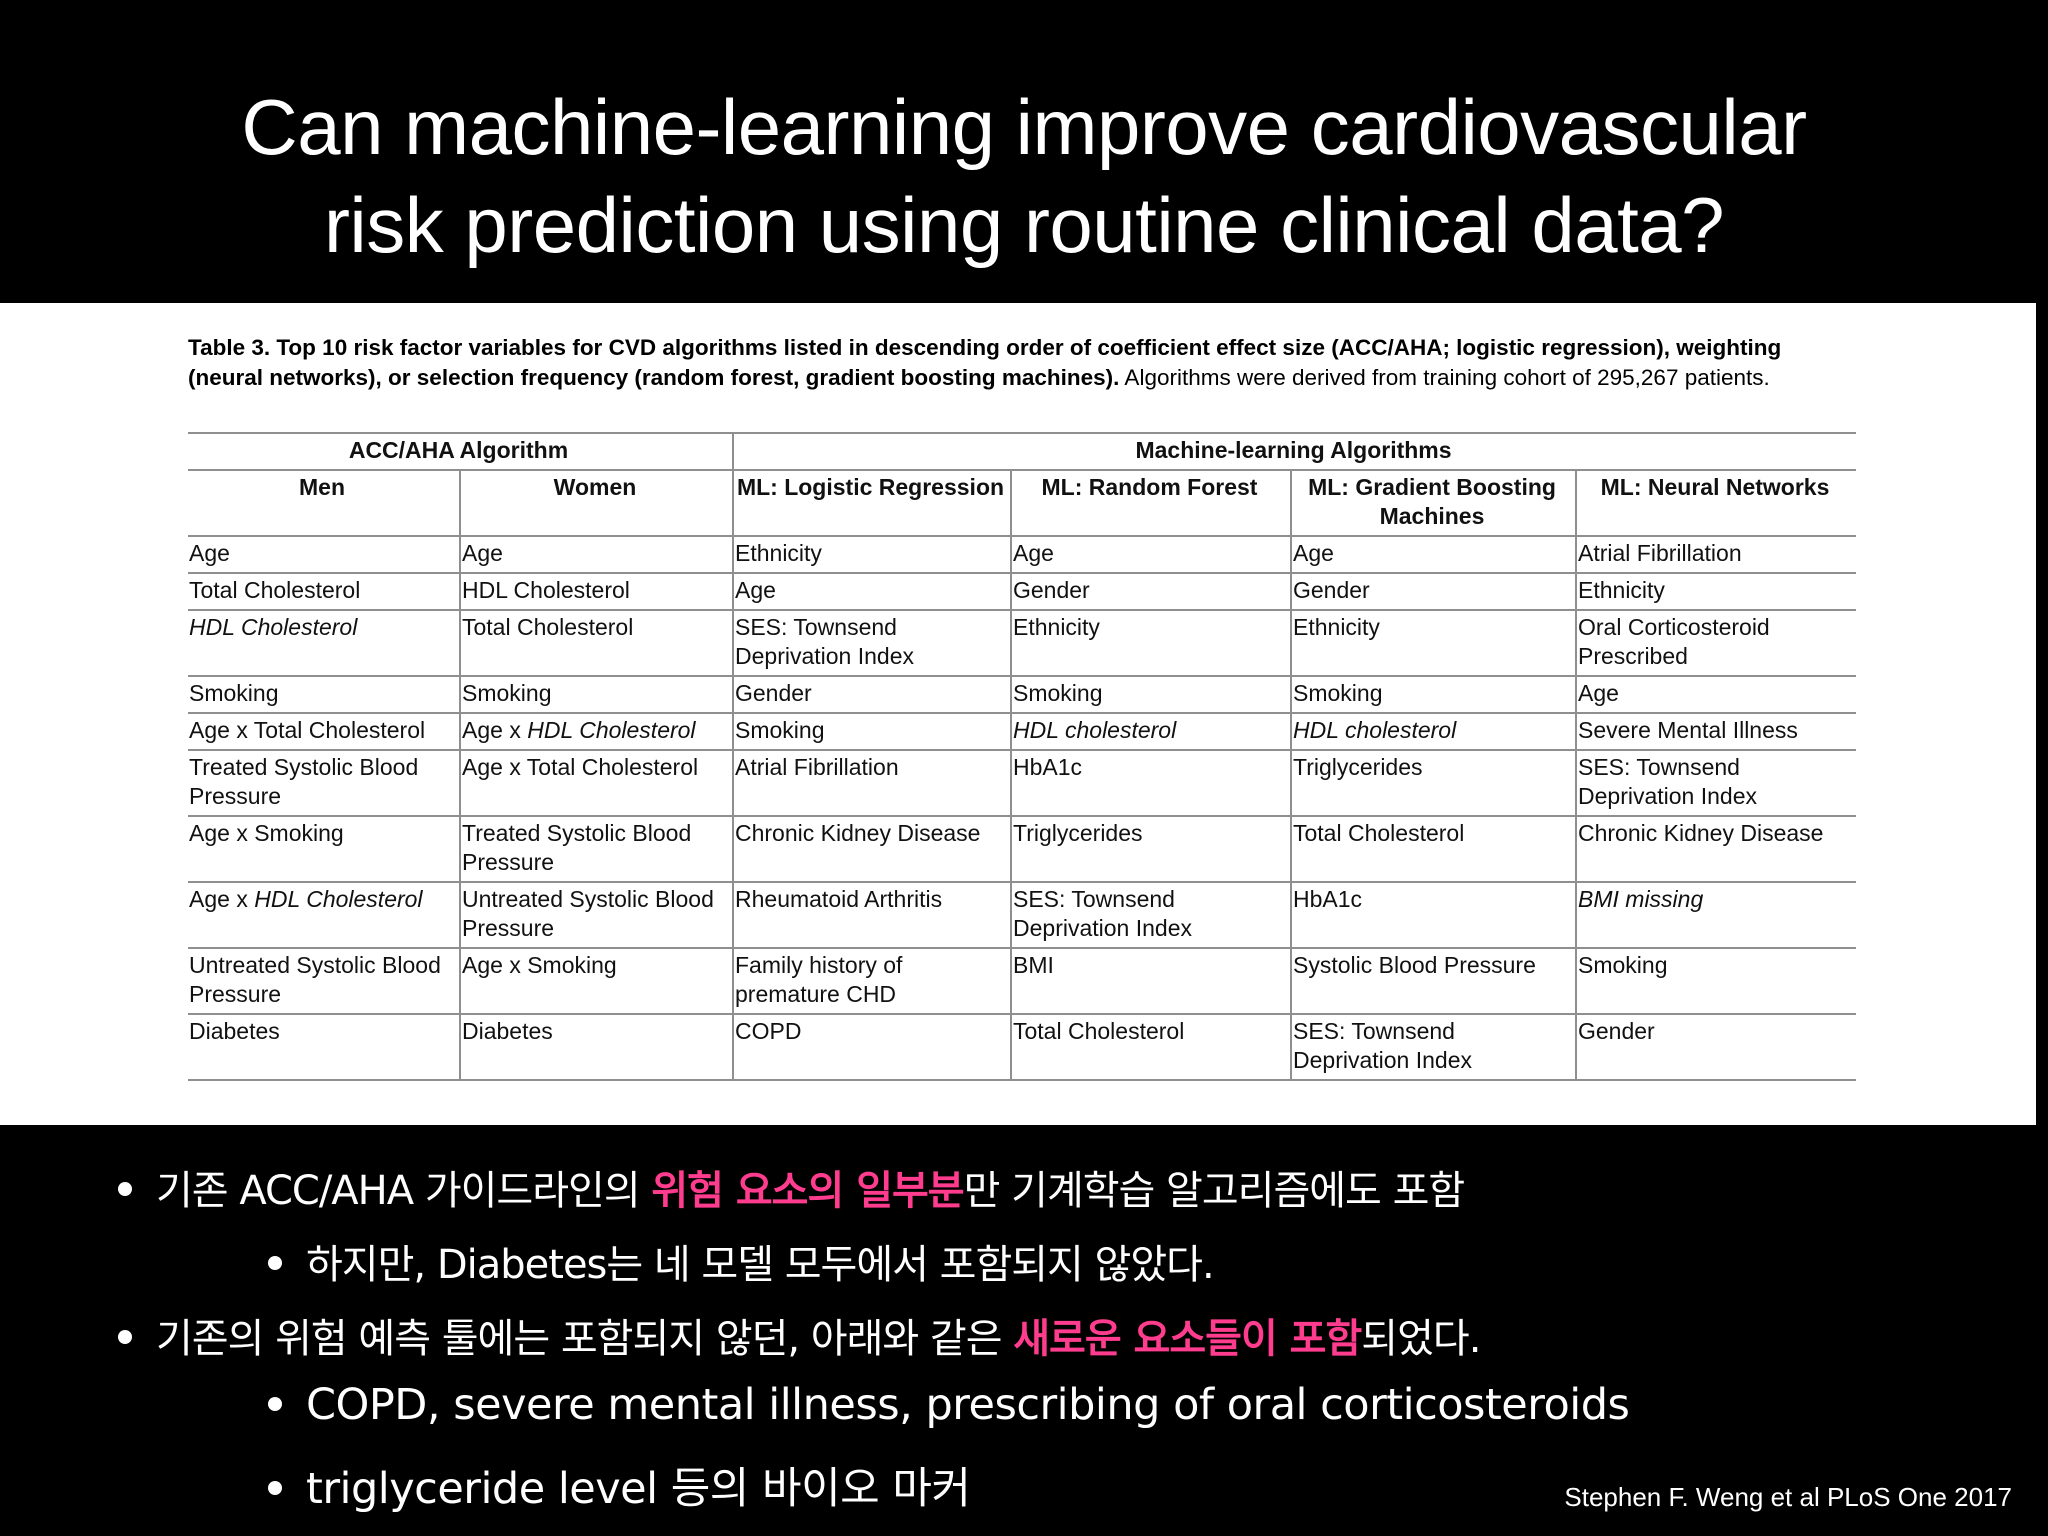 The image size is (2048, 1536). I want to click on bullet-3-highlight: 새로운 요소들이 포함, so click(1187, 1339).